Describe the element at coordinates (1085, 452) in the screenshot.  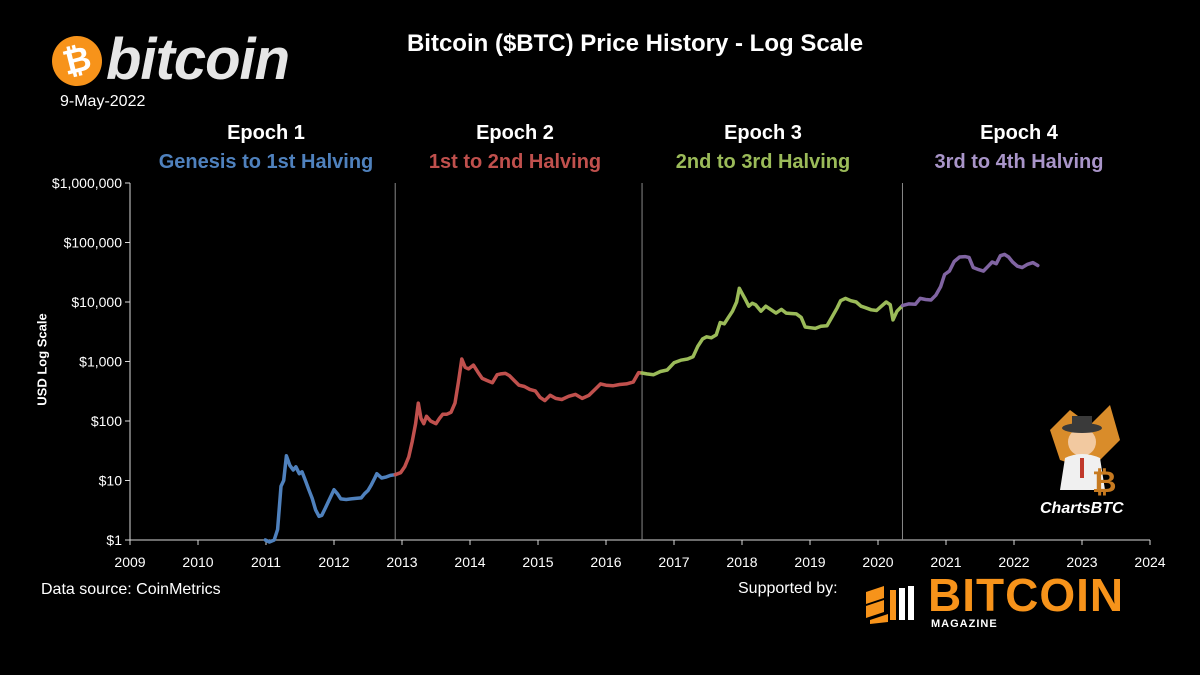
I see `chartsbtc-mascot-icon: ₿` at that location.